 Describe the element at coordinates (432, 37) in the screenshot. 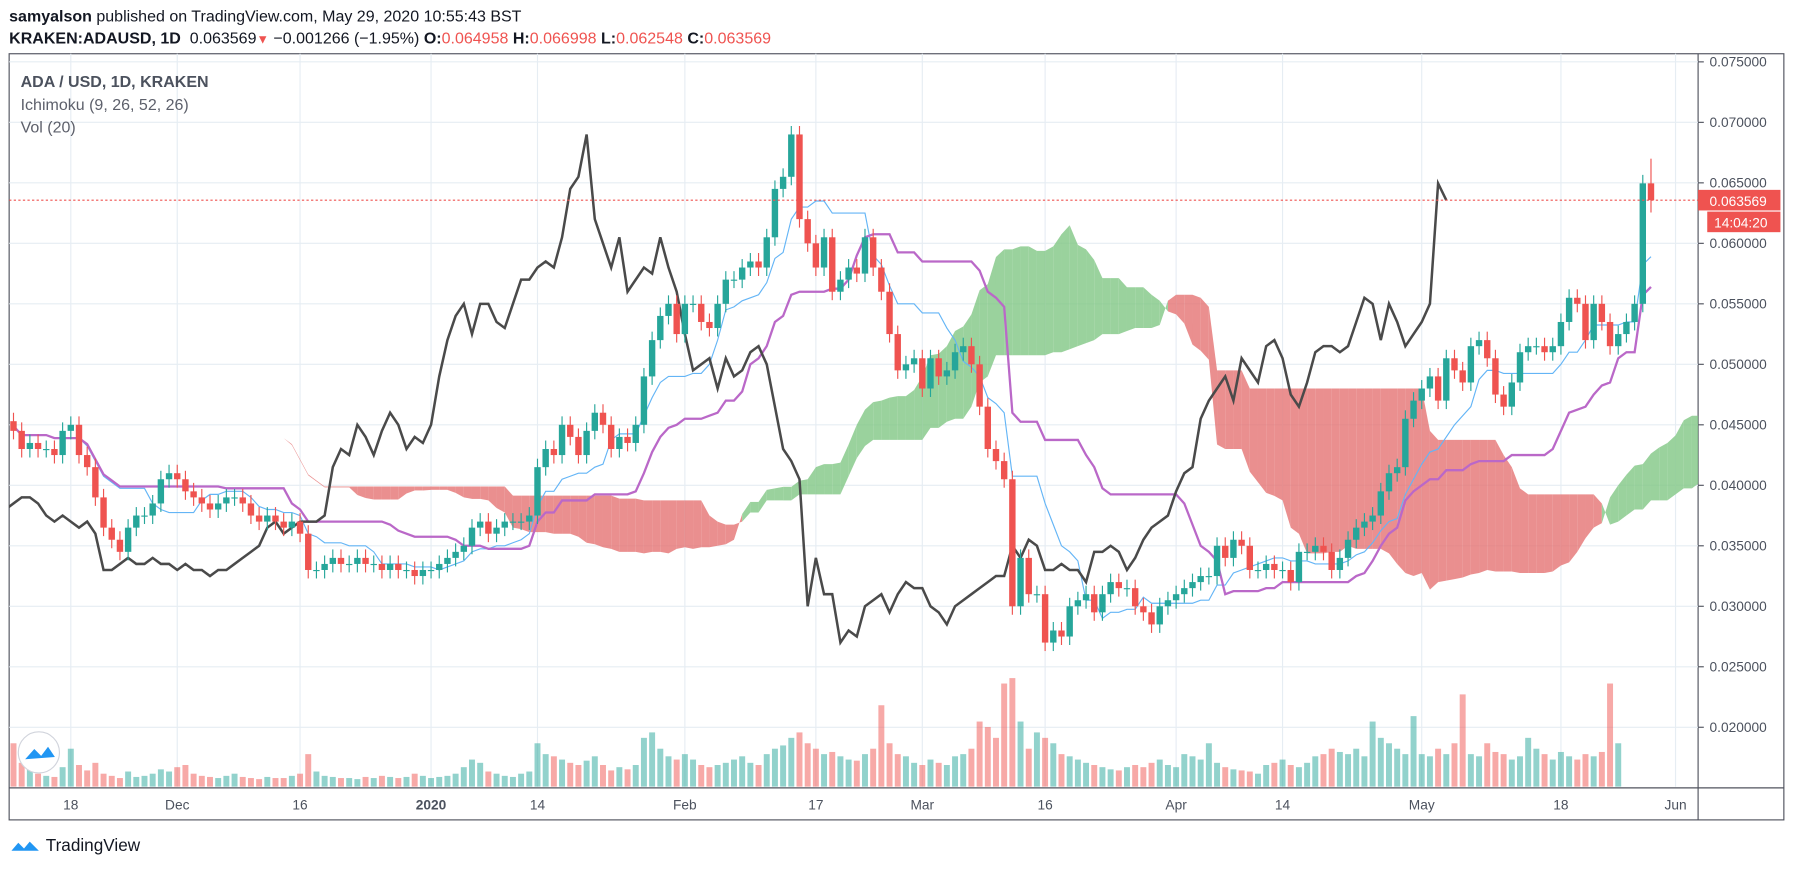

I see `open-label: O:` at that location.